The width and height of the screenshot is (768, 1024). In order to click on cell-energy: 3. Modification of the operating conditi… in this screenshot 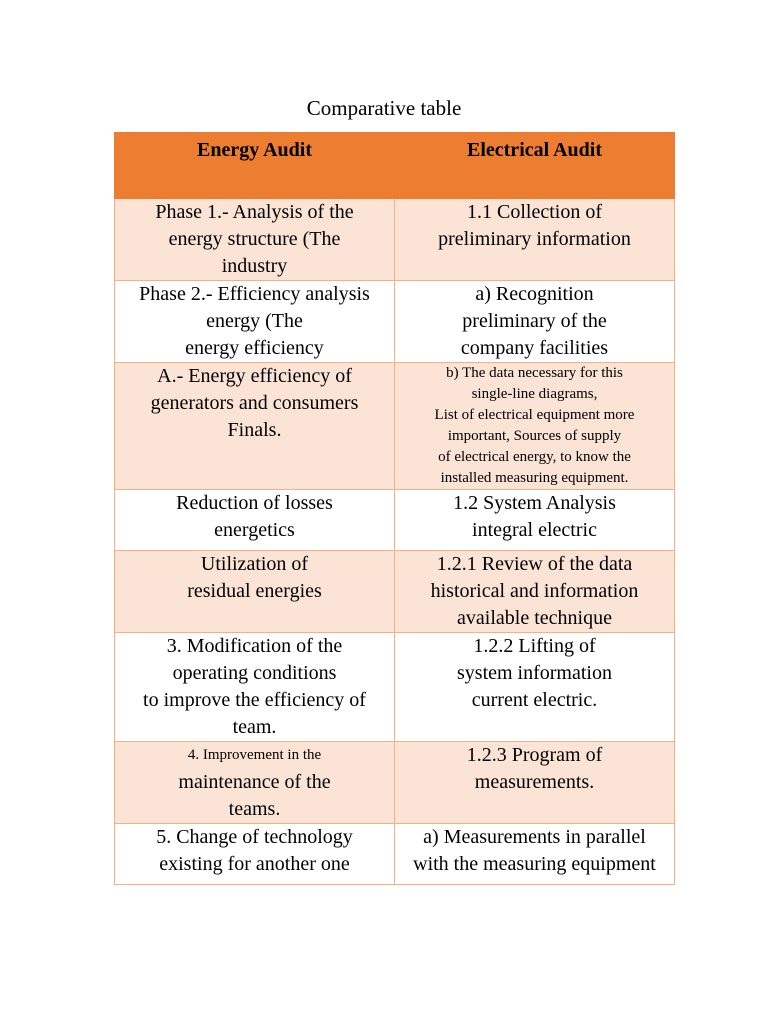, I will do `click(254, 687)`.